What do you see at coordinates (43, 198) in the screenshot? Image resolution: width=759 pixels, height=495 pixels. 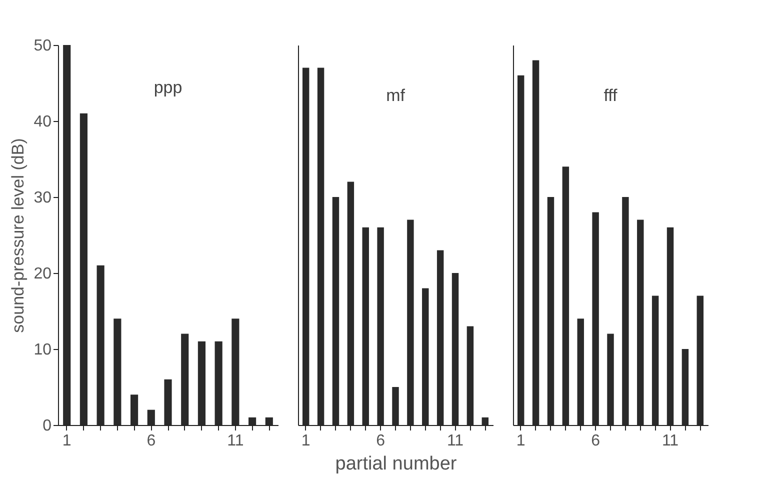 I see `y-tick-label: 30` at bounding box center [43, 198].